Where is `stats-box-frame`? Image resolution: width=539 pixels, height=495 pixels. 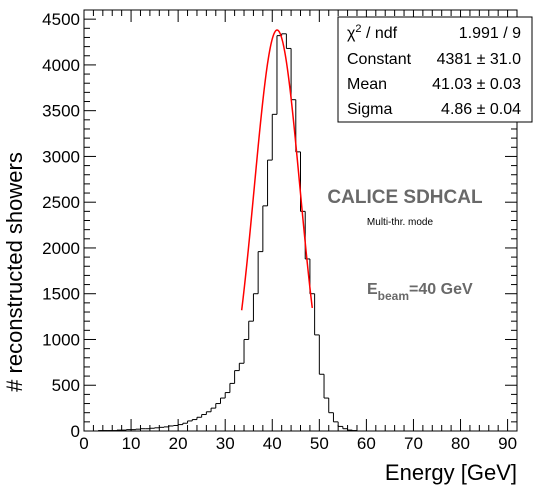
stats-box-frame is located at coordinates (435, 69).